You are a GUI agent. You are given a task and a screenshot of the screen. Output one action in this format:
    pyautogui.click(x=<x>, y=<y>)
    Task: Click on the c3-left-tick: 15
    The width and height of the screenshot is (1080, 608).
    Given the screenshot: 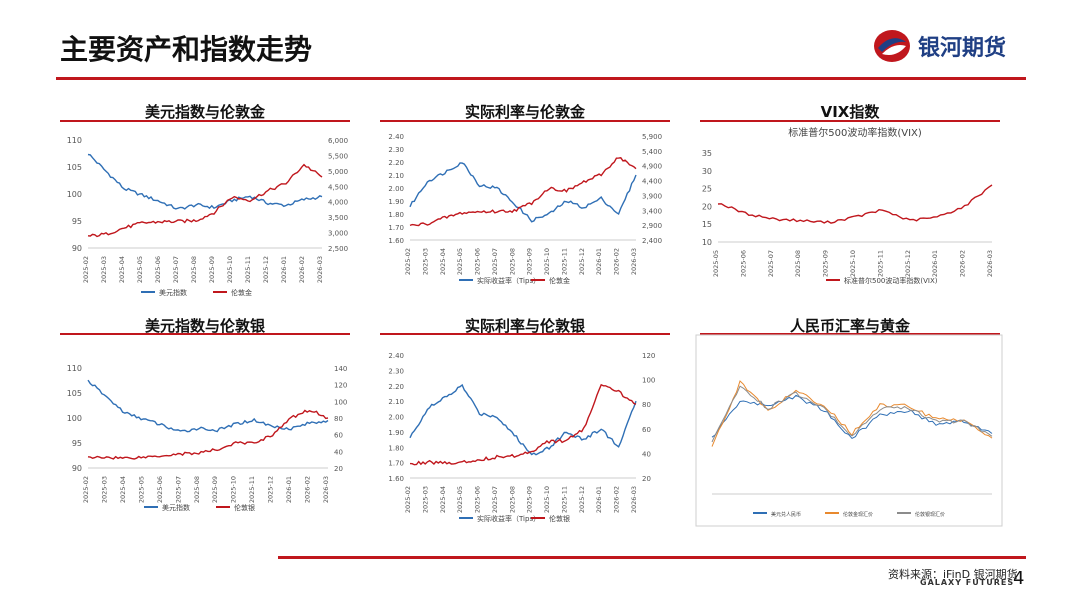 What is the action you would take?
    pyautogui.click(x=707, y=224)
    